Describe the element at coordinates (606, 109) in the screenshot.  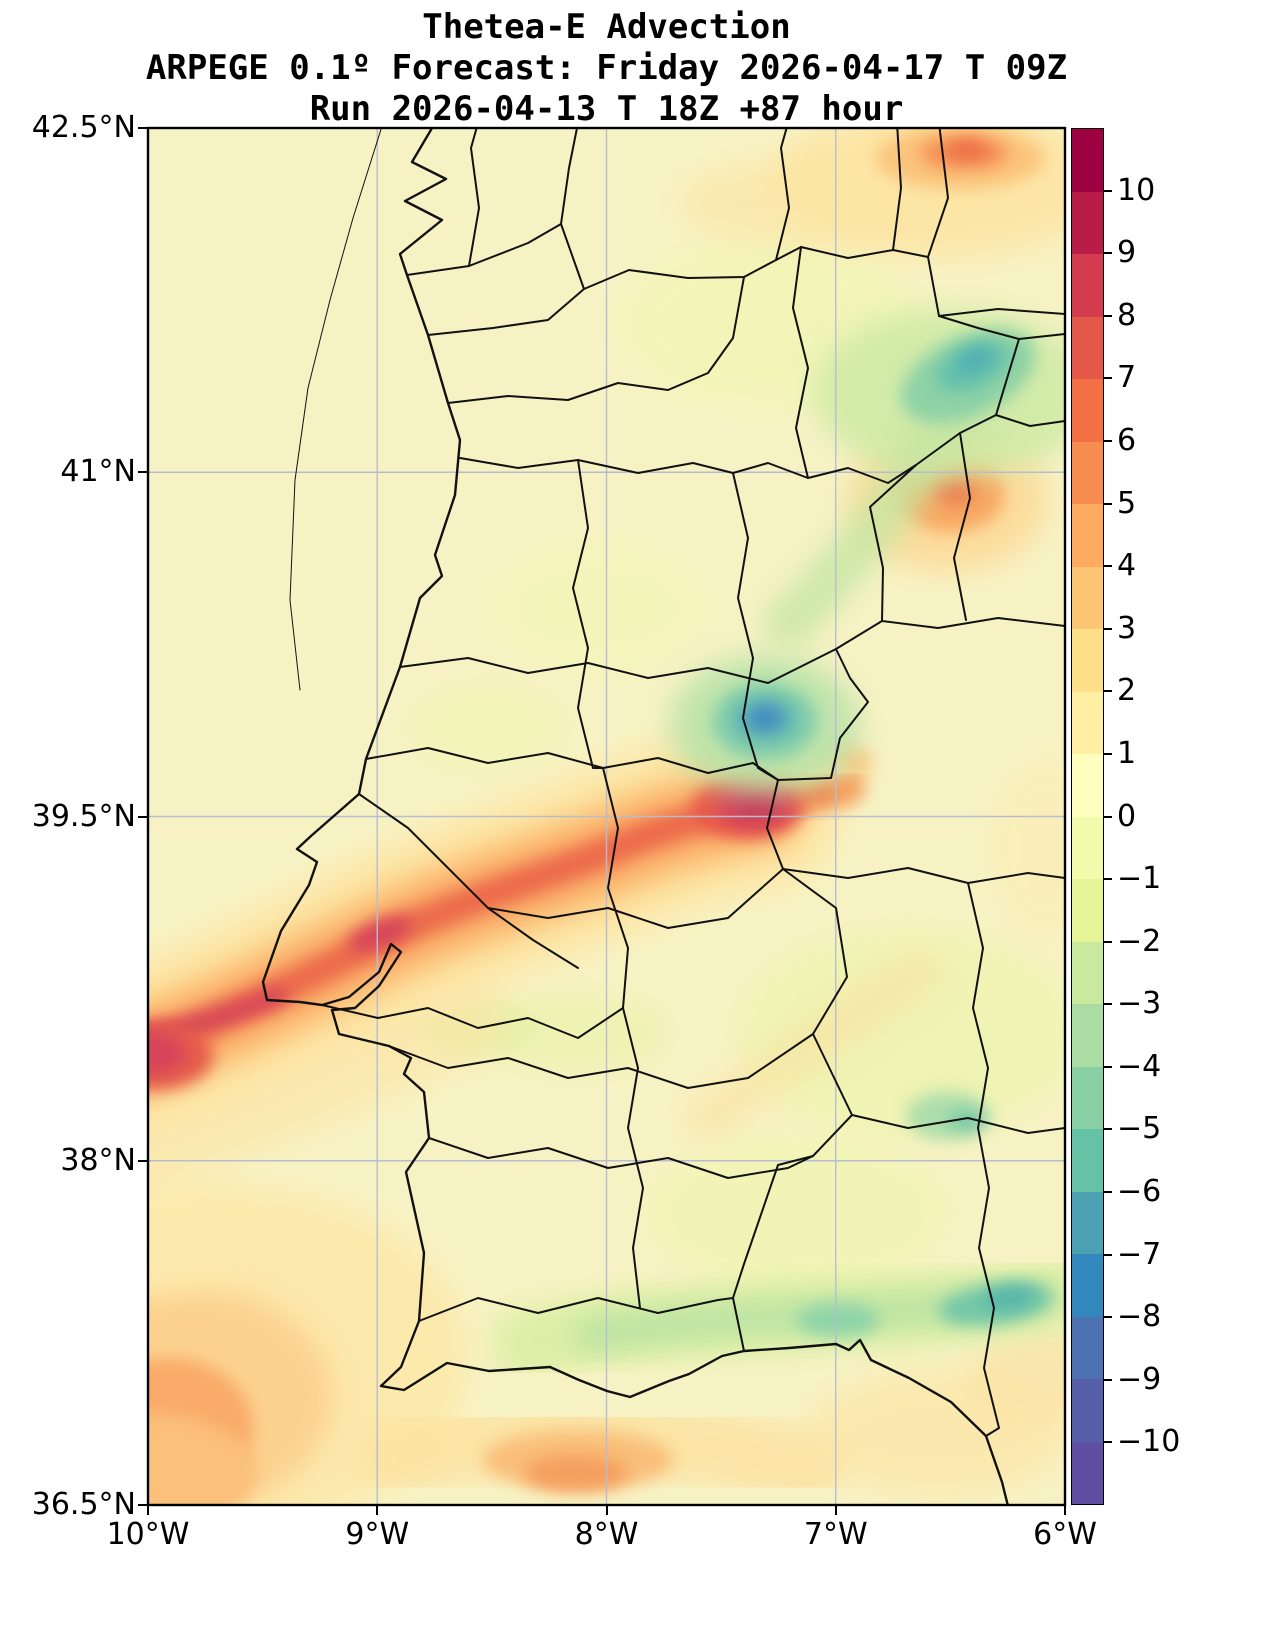
I see `chart-subtitle-run: Run 2026-04-13 T 18Z +87 hour` at that location.